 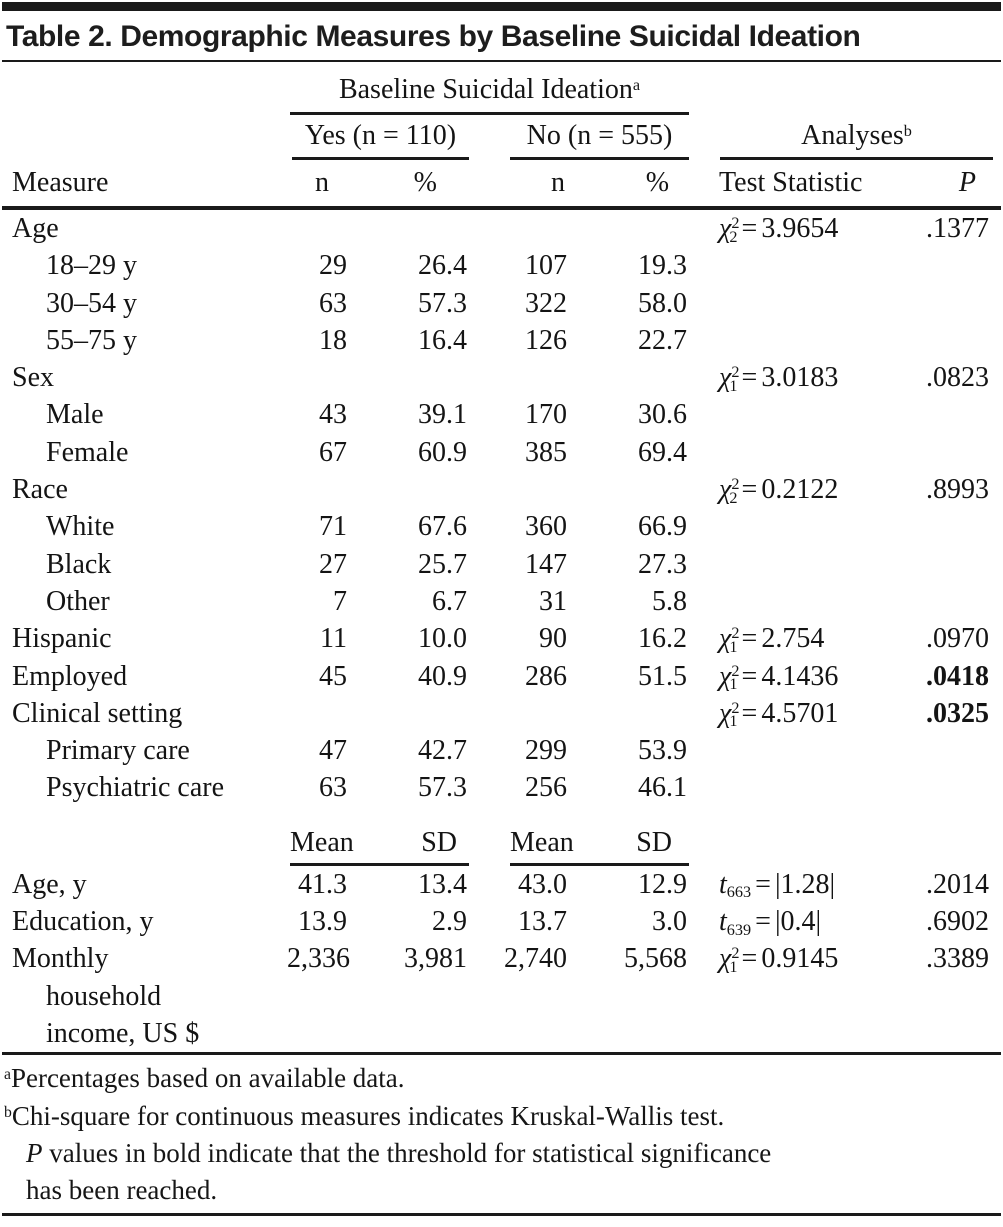 I want to click on footnote-a-marker: a, so click(x=7, y=1075).